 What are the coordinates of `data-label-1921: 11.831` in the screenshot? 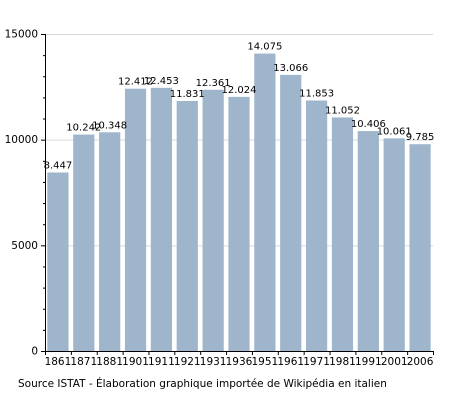 It's located at (187, 94).